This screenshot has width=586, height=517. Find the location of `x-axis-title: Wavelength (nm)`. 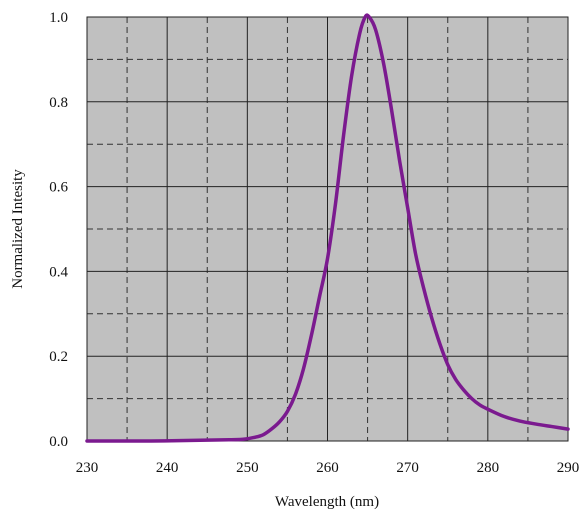

x-axis-title: Wavelength (nm) is located at coordinates (327, 502).